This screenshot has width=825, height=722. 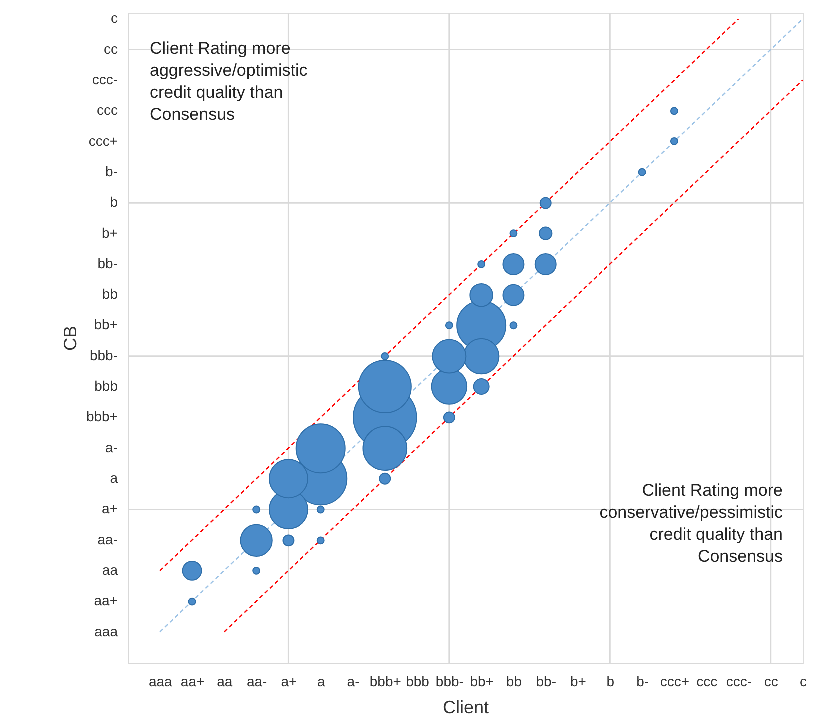 I want to click on x-tick-label: b, so click(x=610, y=682).